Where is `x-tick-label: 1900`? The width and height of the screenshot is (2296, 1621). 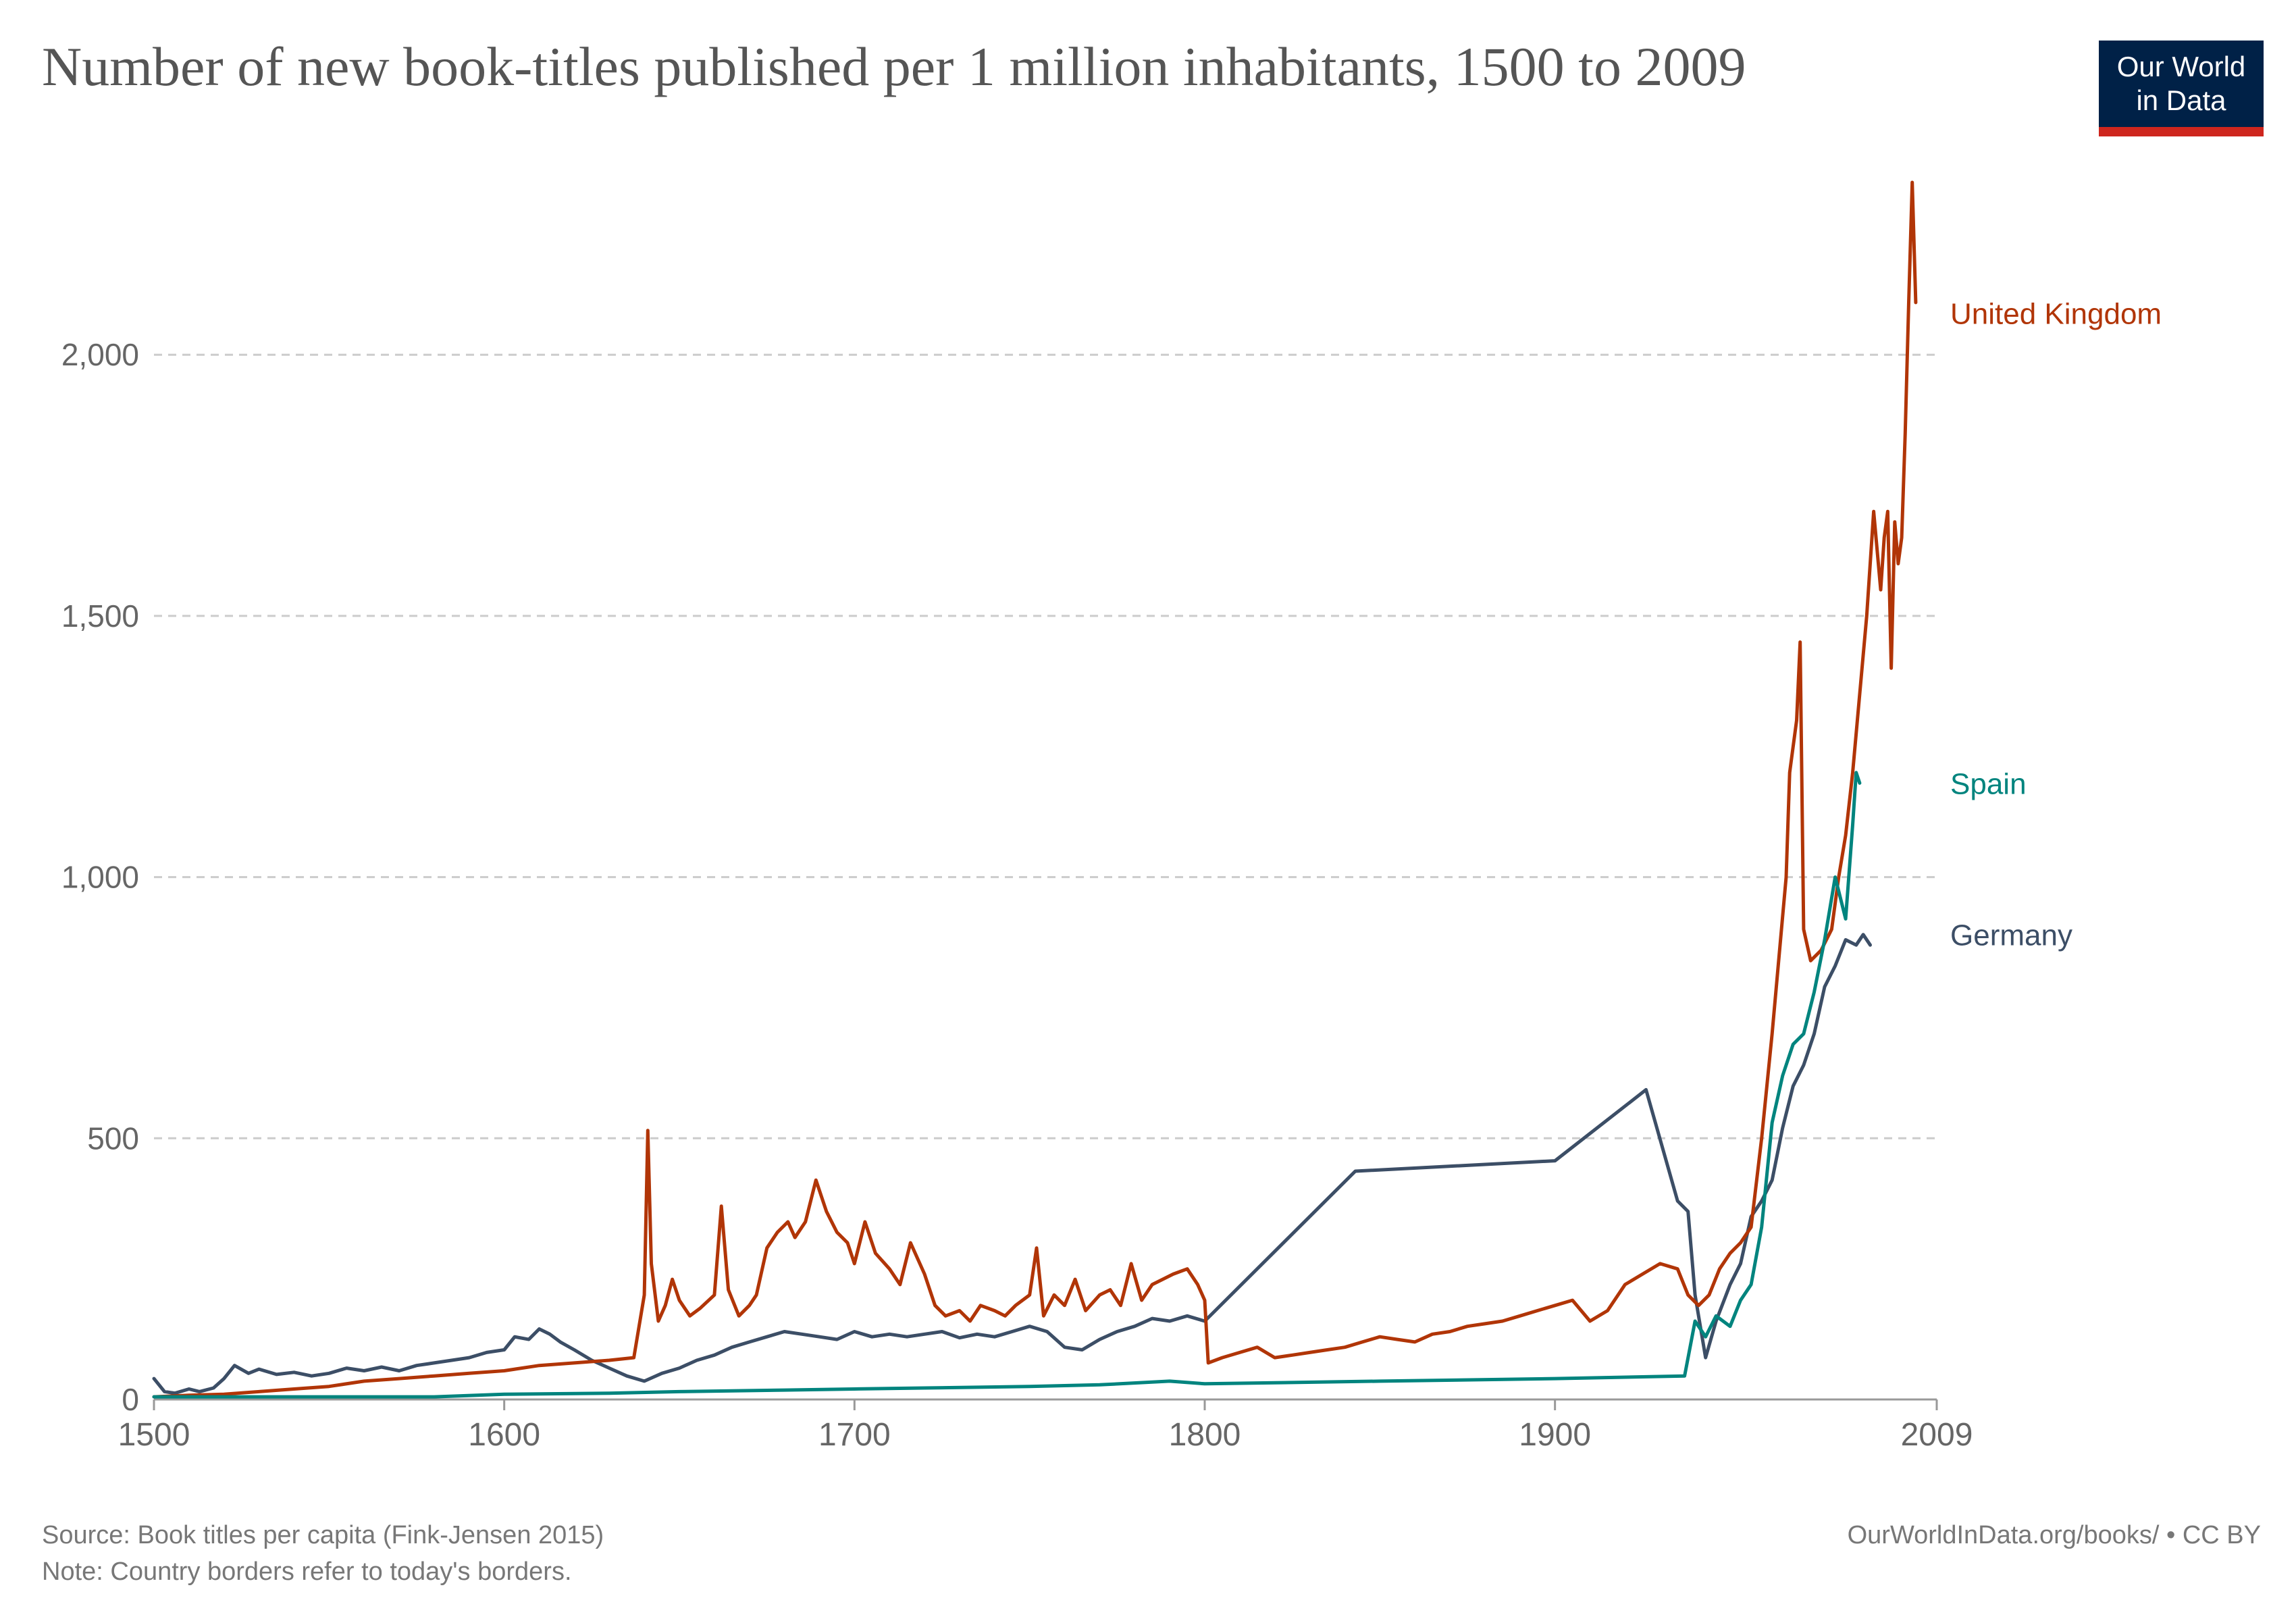 x-tick-label: 1900 is located at coordinates (1555, 1435).